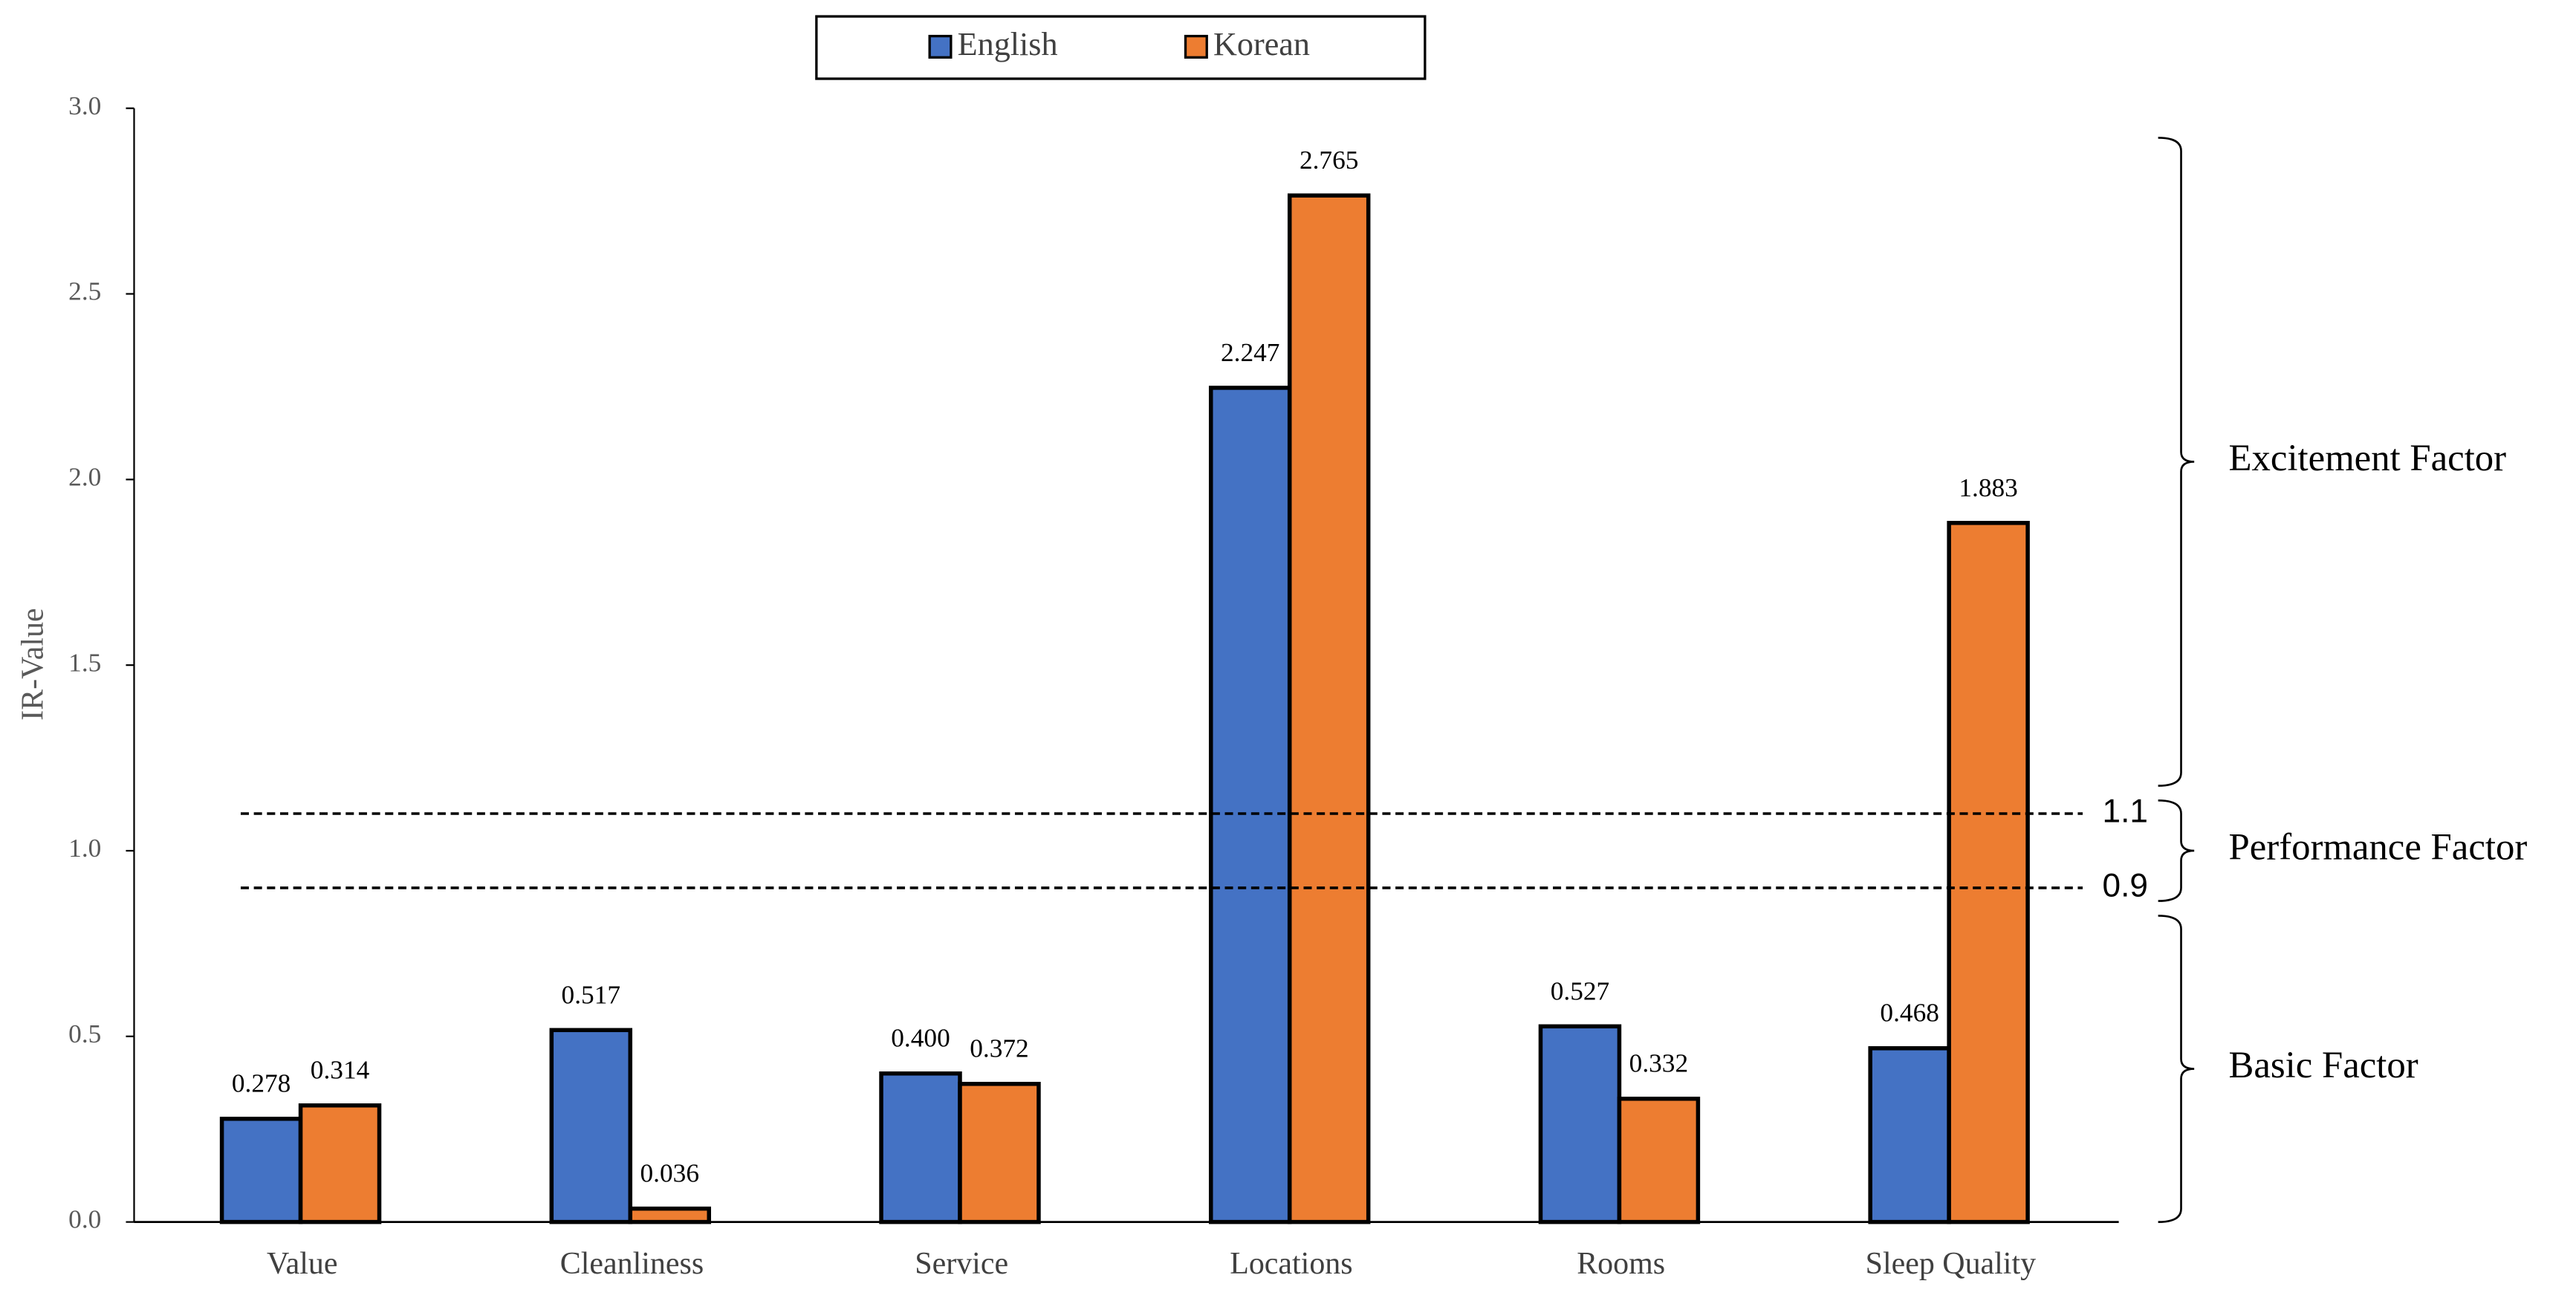 This screenshot has width=2576, height=1304. What do you see at coordinates (2378, 847) in the screenshot?
I see `annotation: Performance Factor` at bounding box center [2378, 847].